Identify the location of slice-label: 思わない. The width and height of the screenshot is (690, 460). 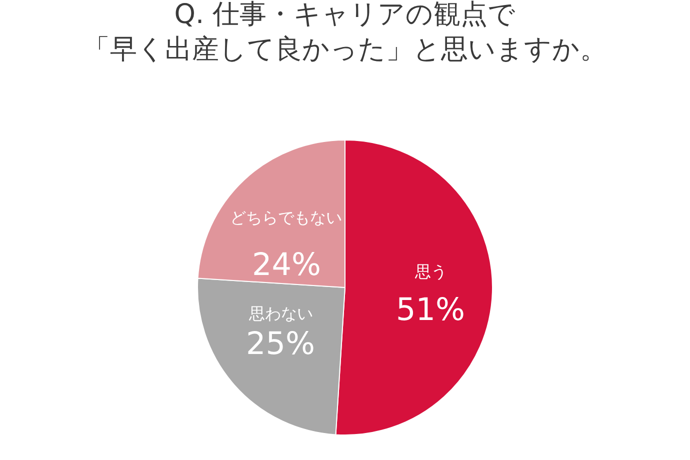
(280, 313).